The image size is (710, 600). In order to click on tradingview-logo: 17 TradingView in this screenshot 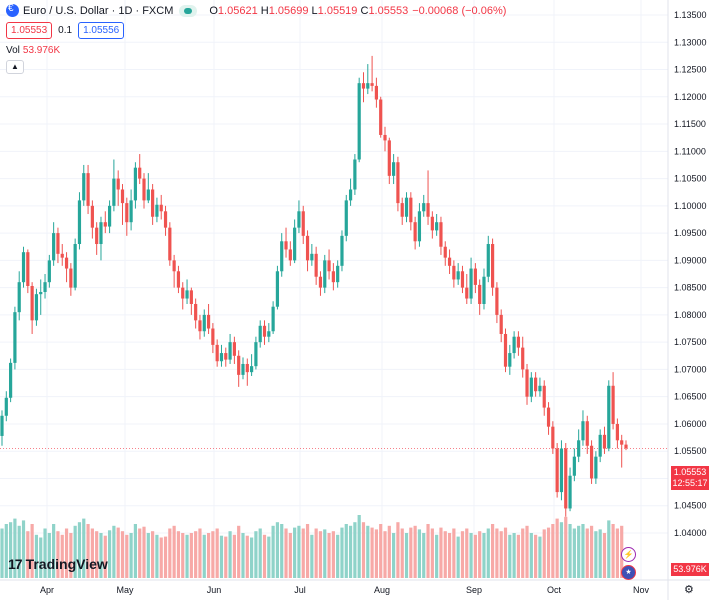, I will do `click(58, 564)`.